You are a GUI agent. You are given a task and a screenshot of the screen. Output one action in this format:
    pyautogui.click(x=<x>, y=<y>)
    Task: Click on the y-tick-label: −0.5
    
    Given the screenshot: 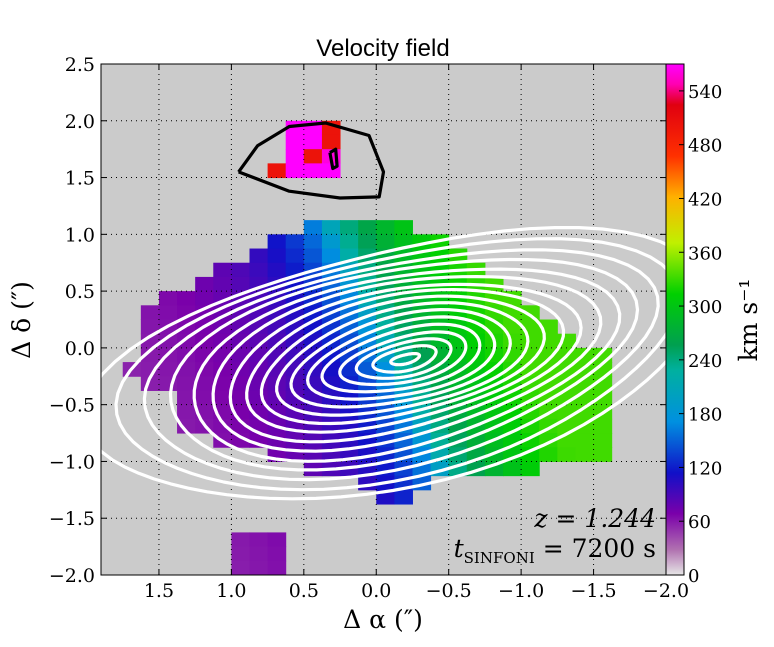 What is the action you would take?
    pyautogui.click(x=72, y=406)
    